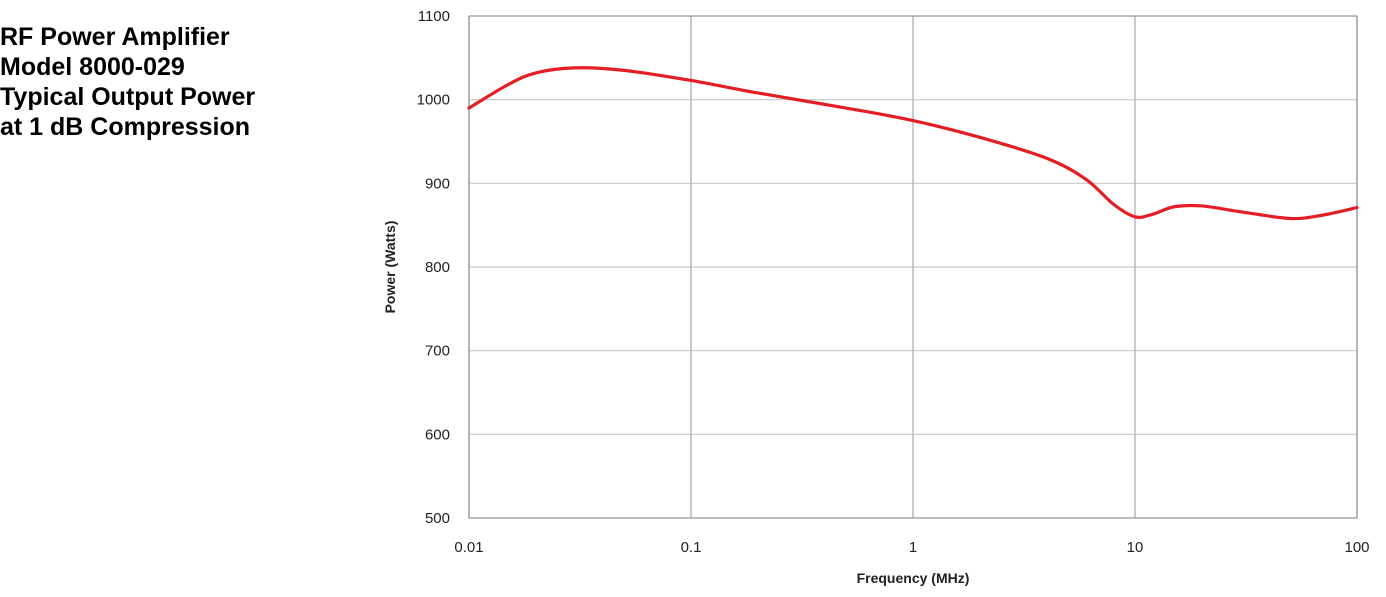 The image size is (1386, 597). Describe the element at coordinates (115, 37) in the screenshot. I see `title-line-1: RF Power Amplifier` at that location.